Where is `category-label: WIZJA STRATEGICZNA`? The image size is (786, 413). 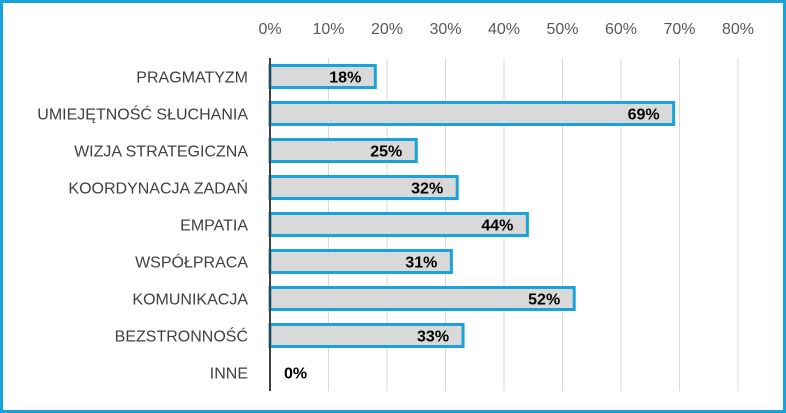 category-label: WIZJA STRATEGICZNA is located at coordinates (161, 152).